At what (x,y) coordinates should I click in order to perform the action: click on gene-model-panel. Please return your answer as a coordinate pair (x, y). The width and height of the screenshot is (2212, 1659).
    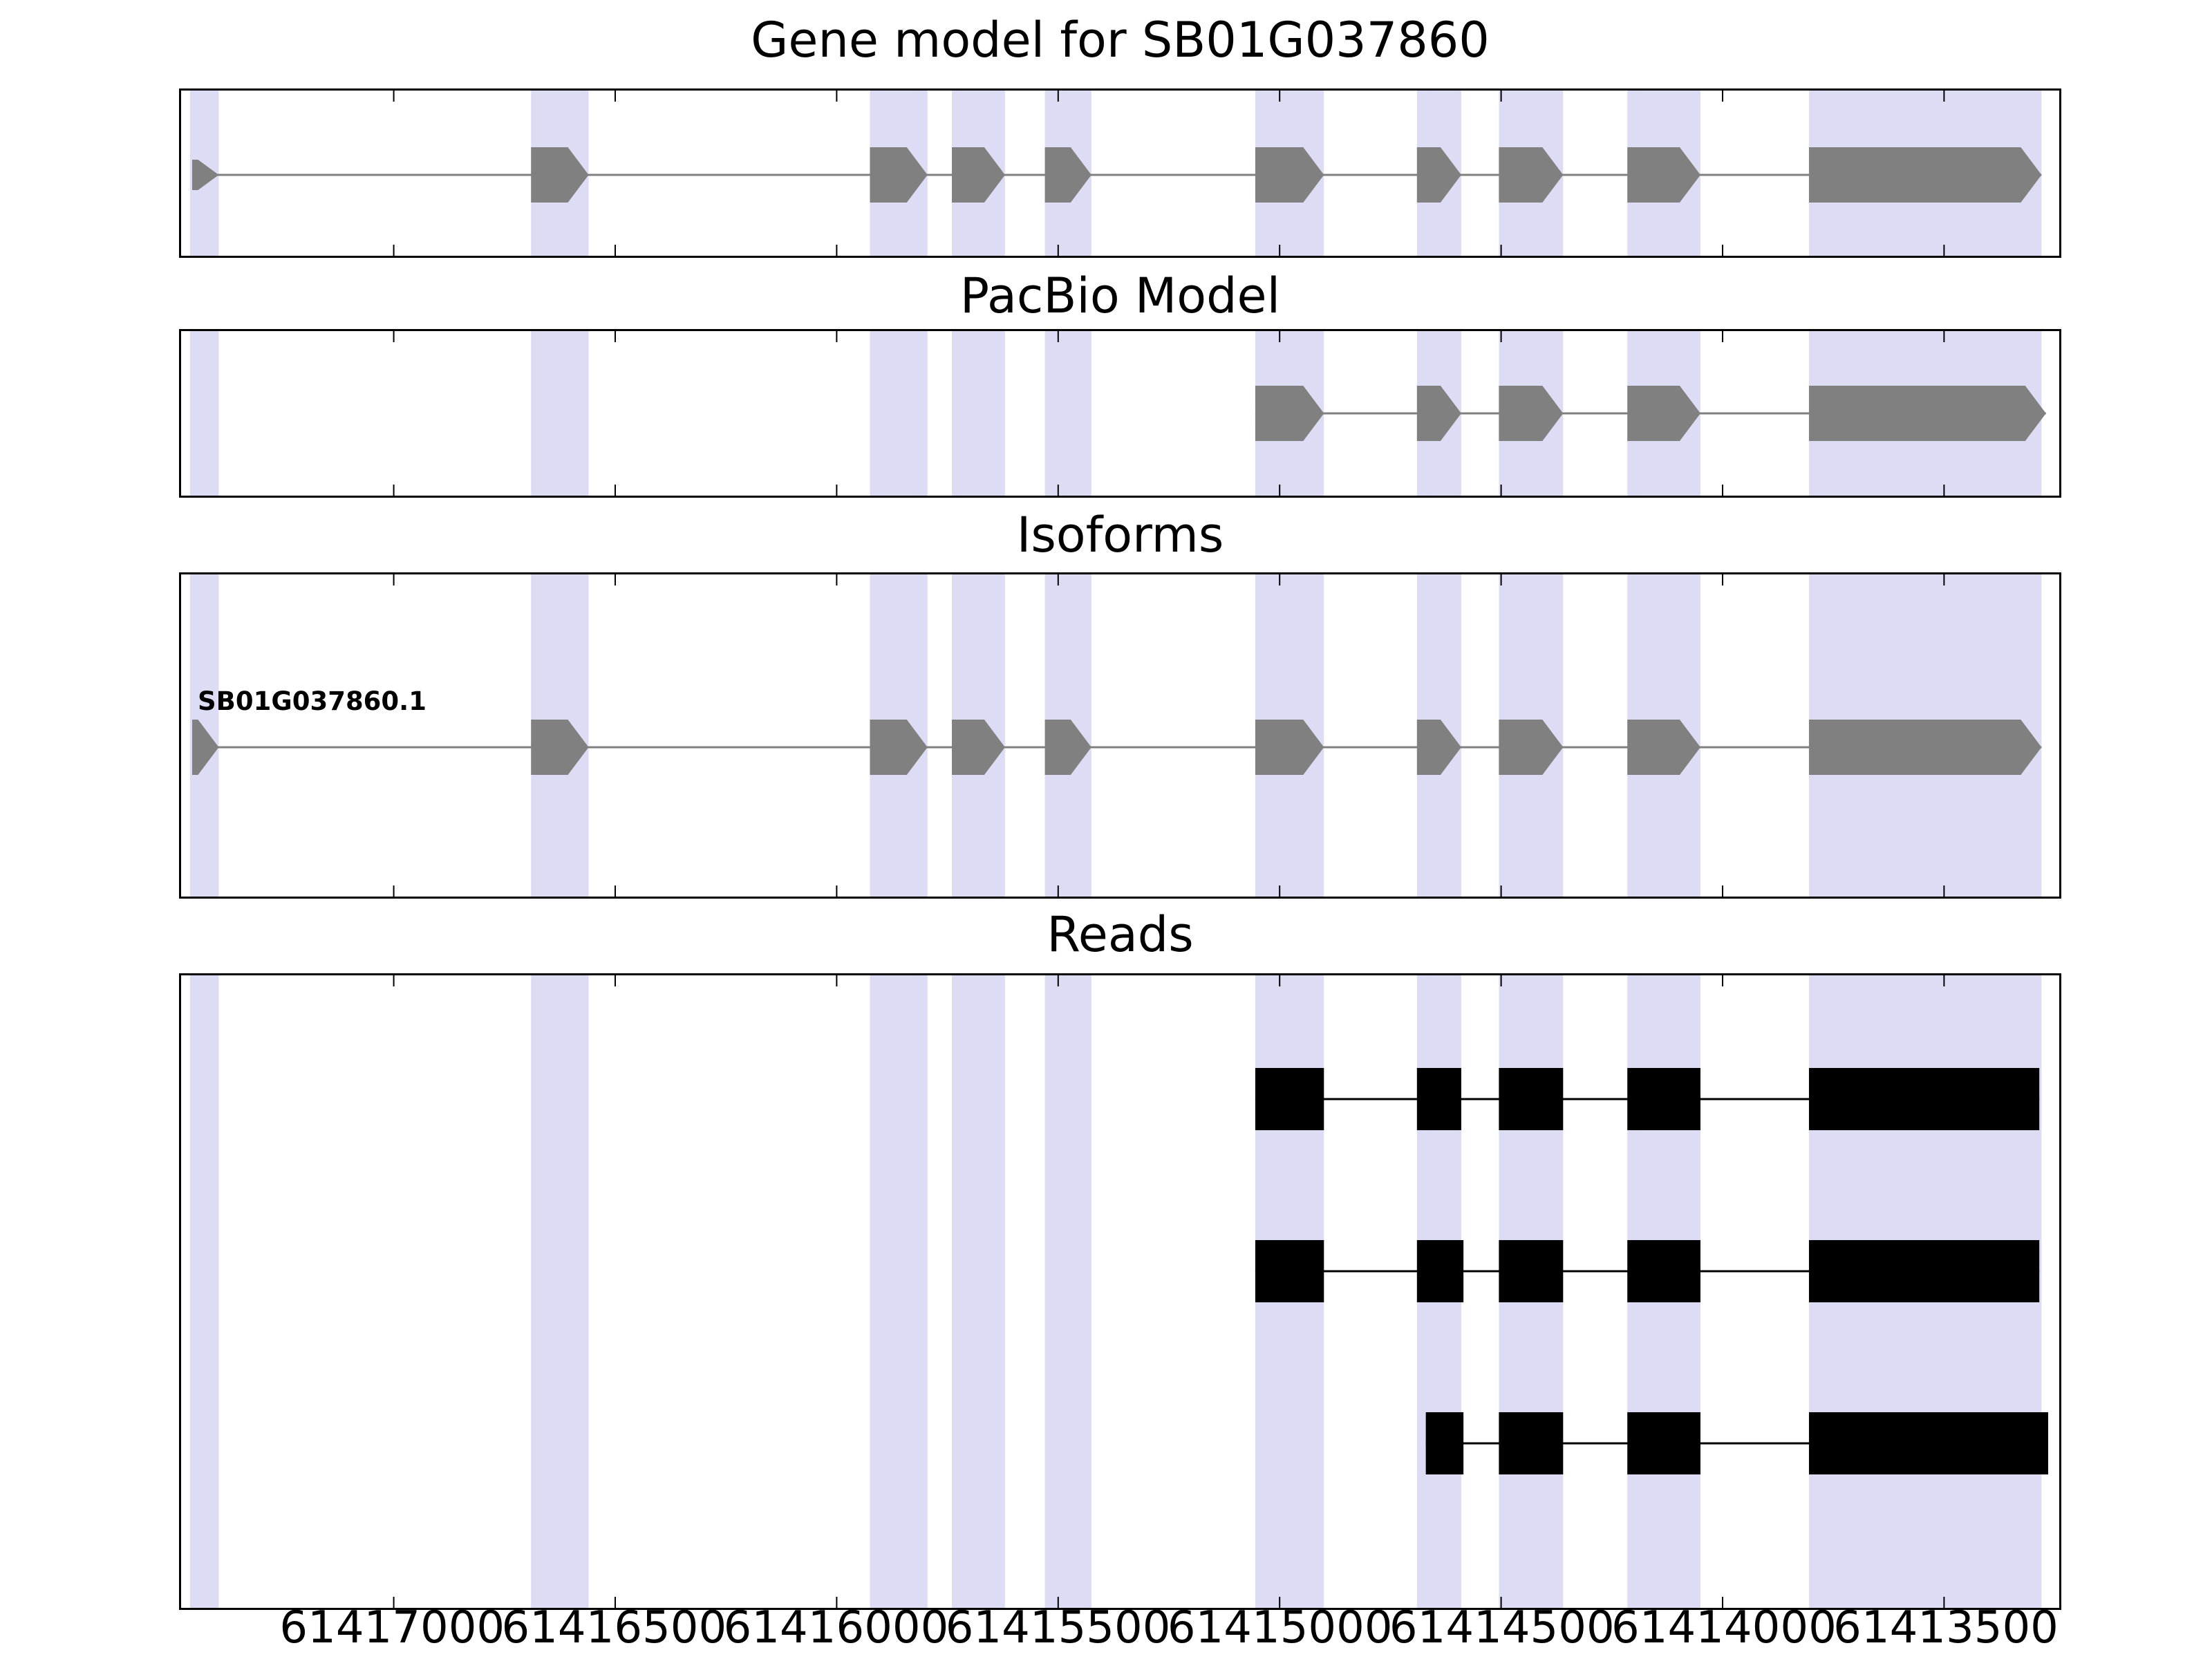
    Looking at the image, I should click on (1120, 173).